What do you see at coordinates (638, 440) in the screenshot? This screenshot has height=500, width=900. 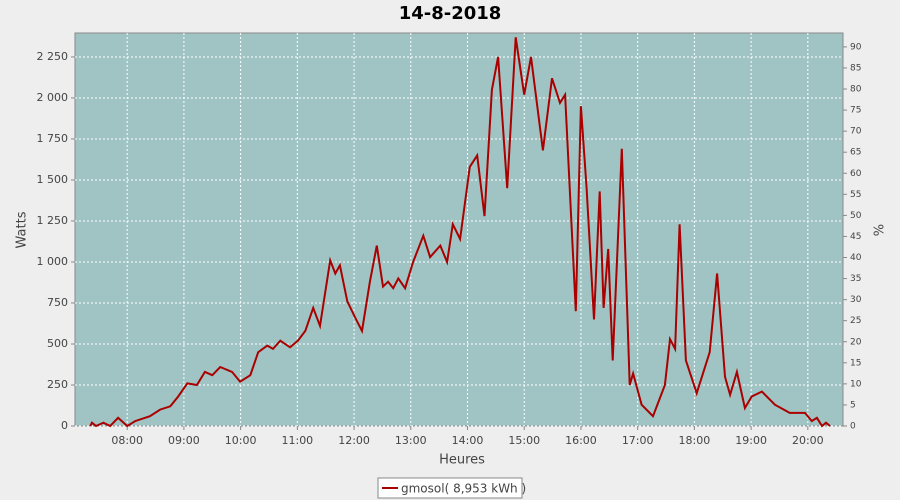 I see `x-tick-label: 17:00` at bounding box center [638, 440].